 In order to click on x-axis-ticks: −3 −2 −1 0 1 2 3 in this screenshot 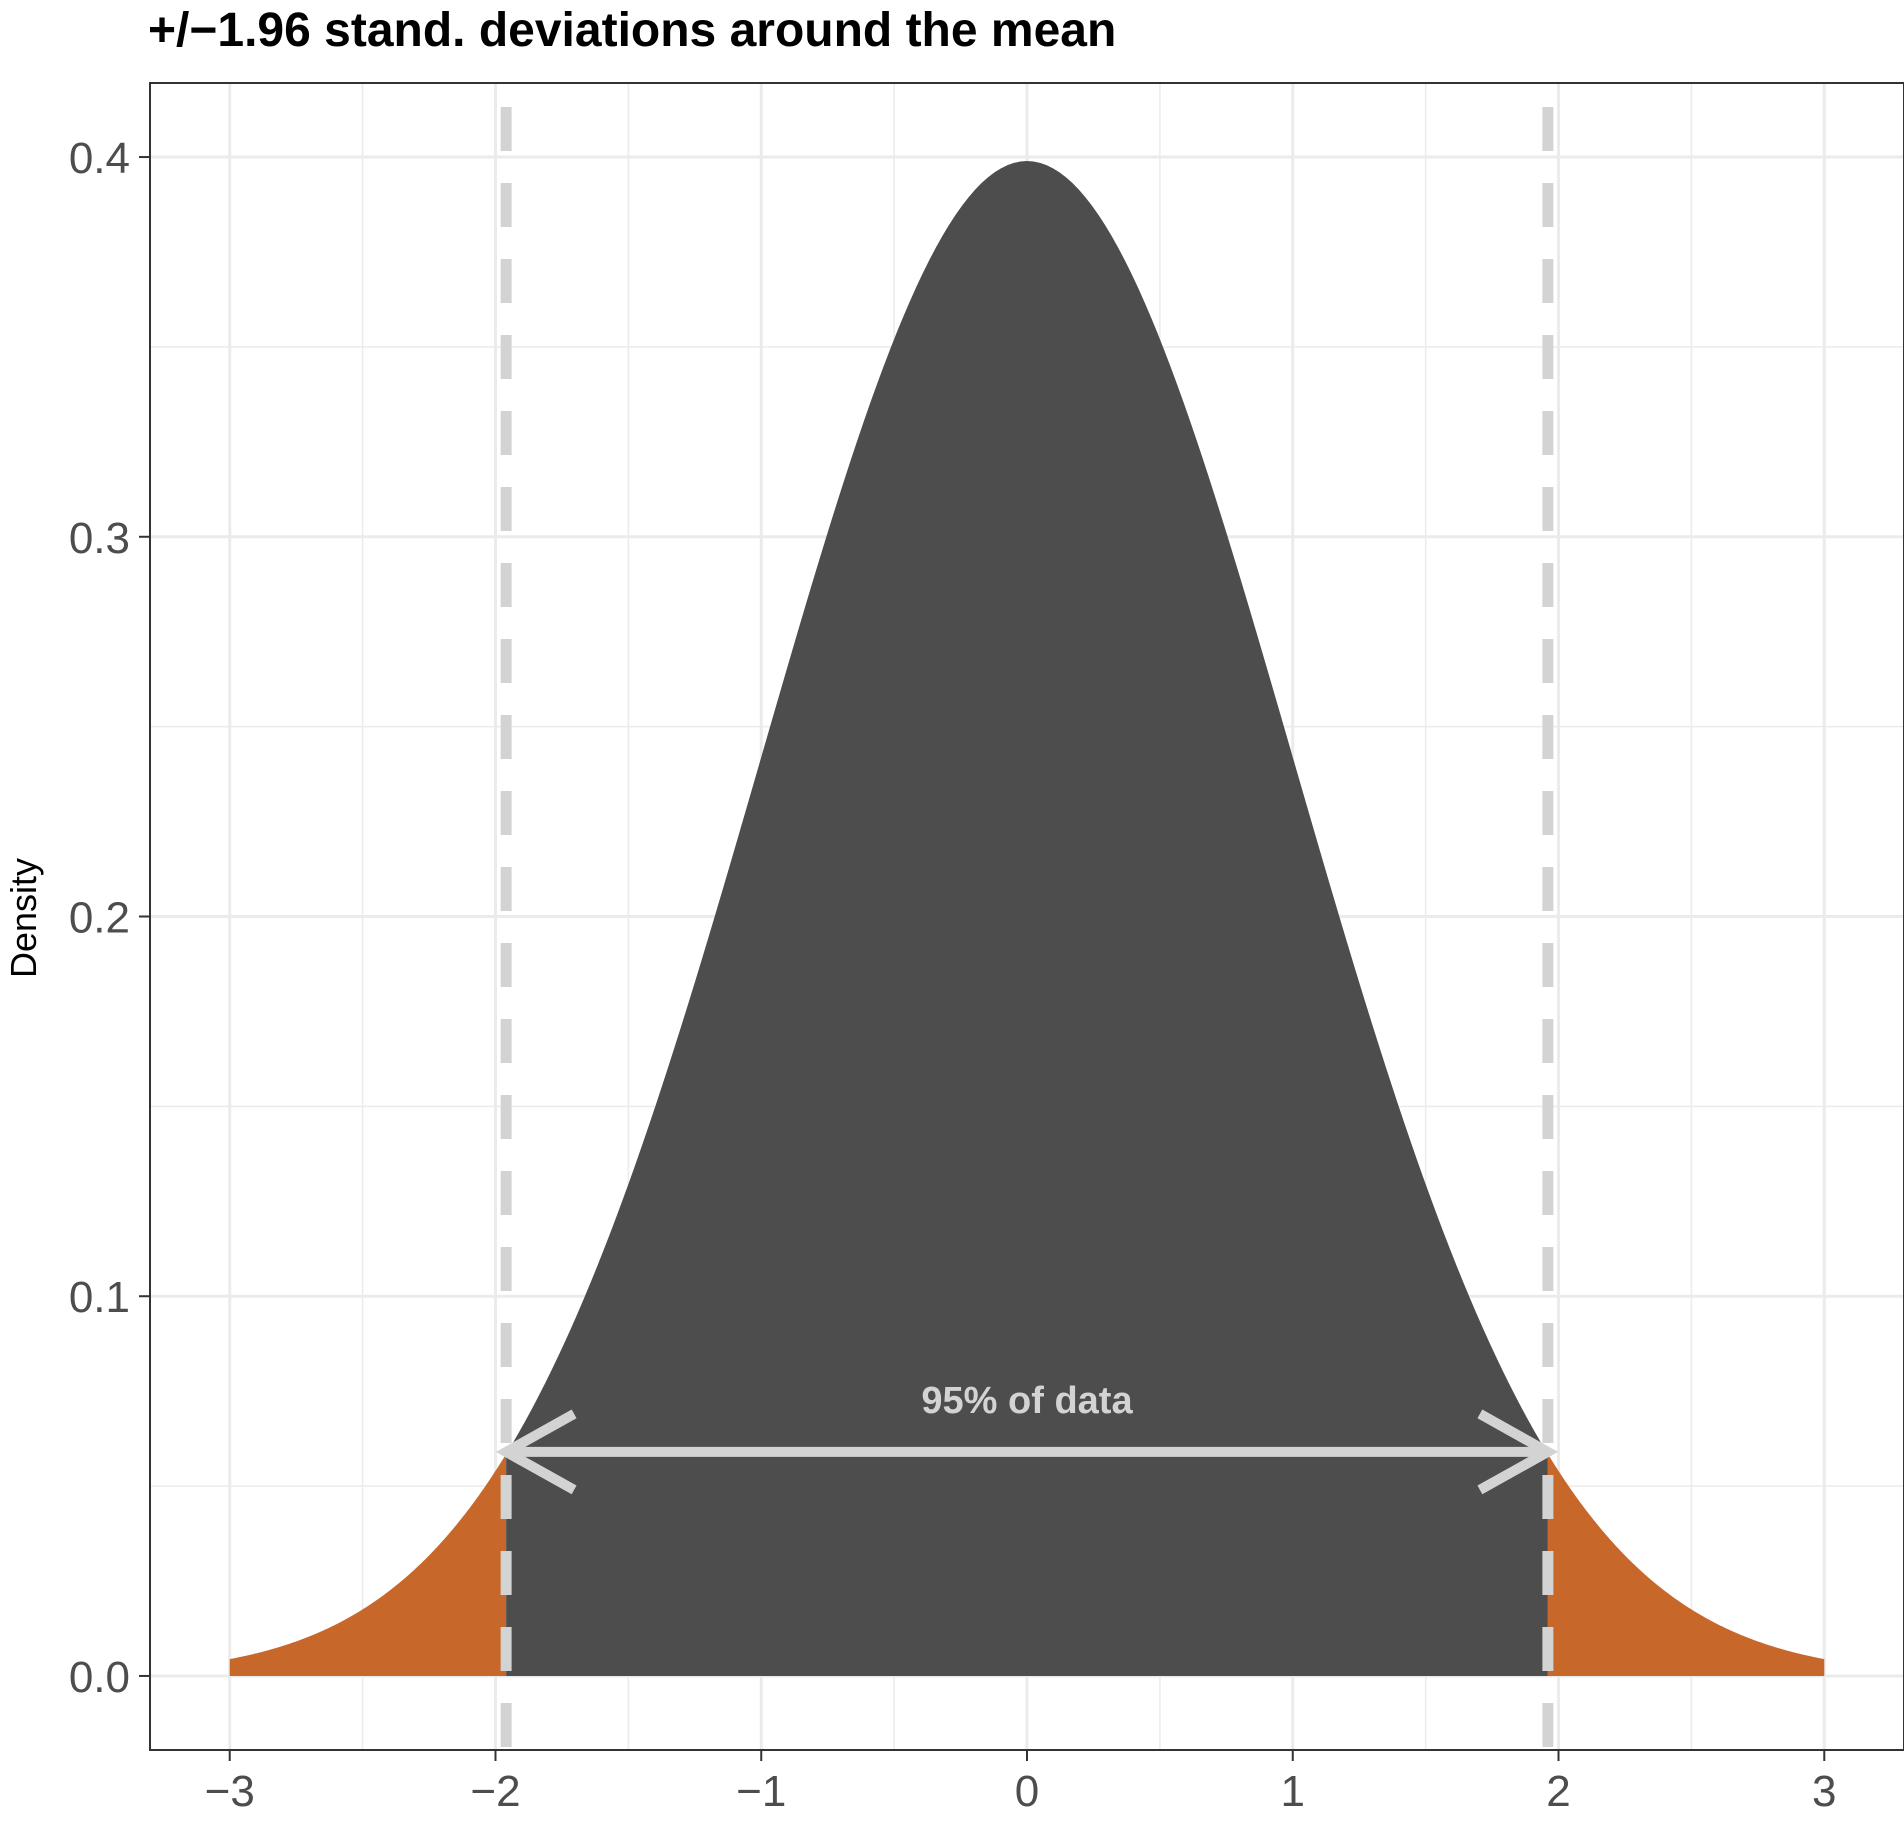, I will do `click(1021, 1783)`.